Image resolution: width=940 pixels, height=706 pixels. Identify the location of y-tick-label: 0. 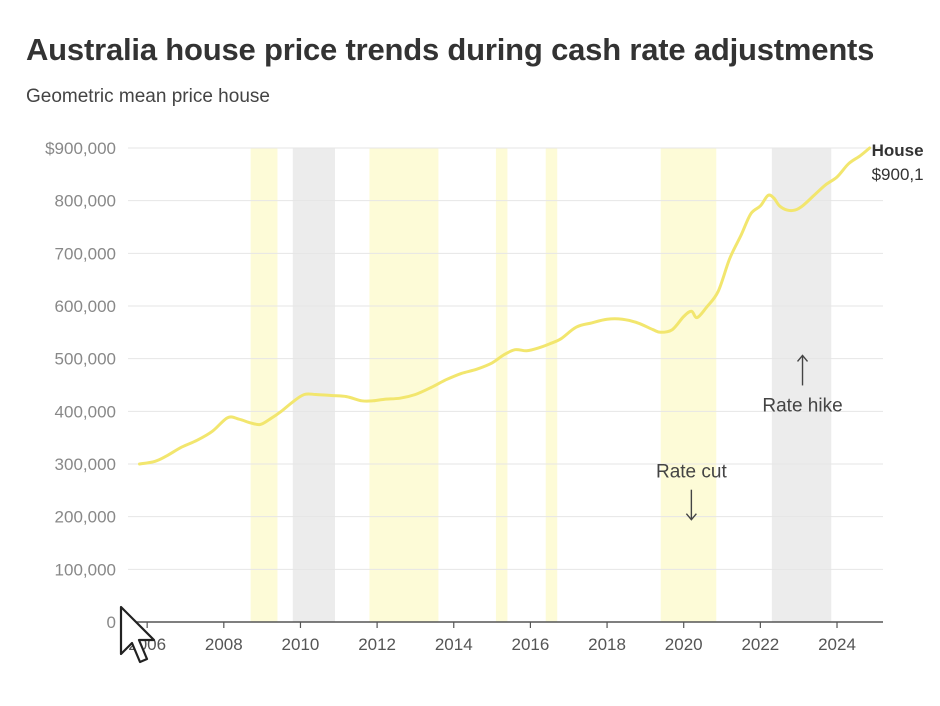
(111, 622).